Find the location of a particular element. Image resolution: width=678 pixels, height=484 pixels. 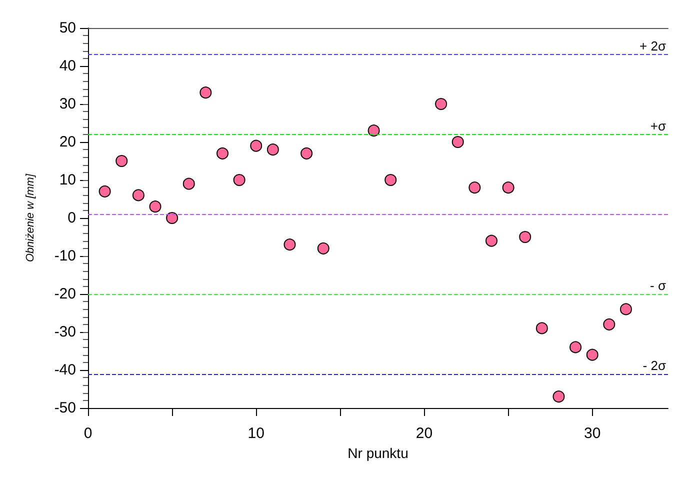

y-tick-label: -40 is located at coordinates (65, 370).